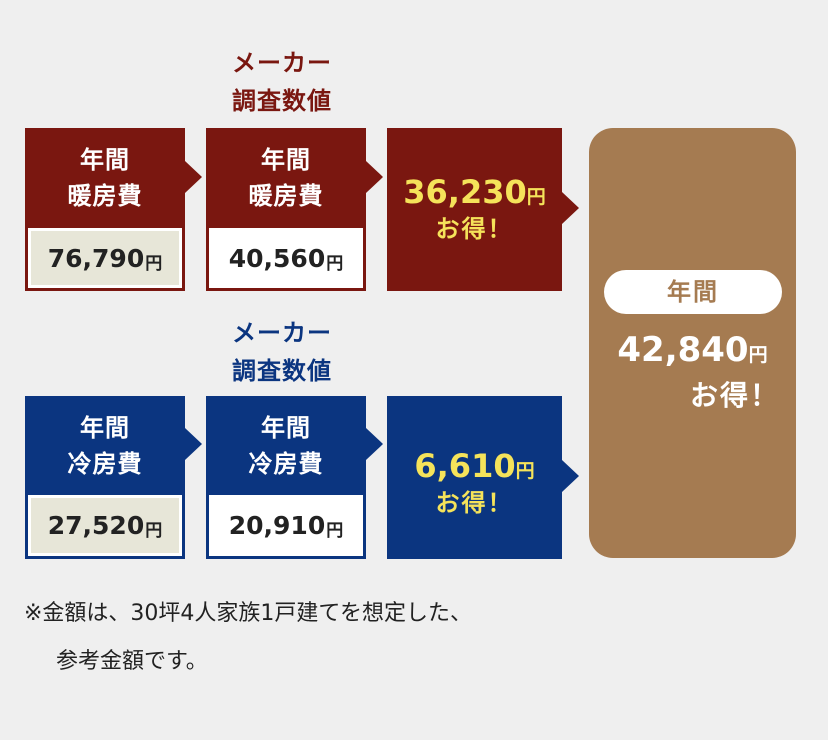  What do you see at coordinates (282, 352) in the screenshot?
I see `cooling-maker-heading: メーカー 調査数値` at bounding box center [282, 352].